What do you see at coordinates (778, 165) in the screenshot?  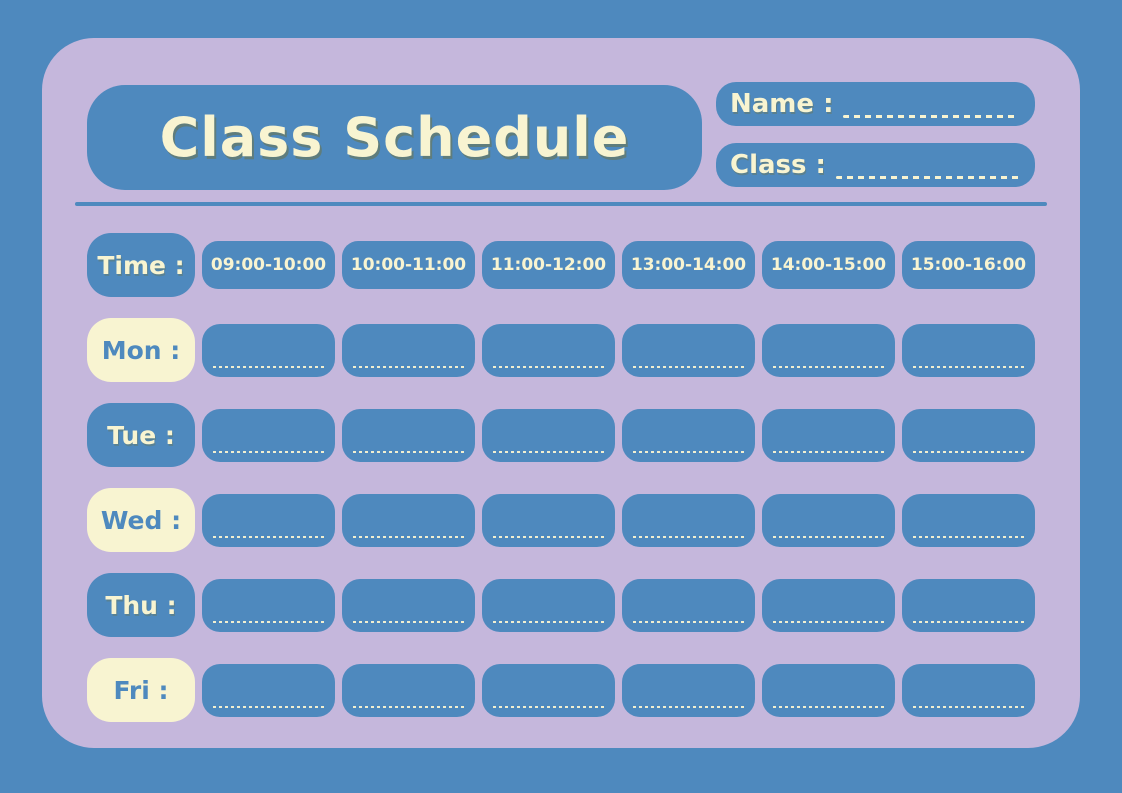 I see `class-label: Class :` at bounding box center [778, 165].